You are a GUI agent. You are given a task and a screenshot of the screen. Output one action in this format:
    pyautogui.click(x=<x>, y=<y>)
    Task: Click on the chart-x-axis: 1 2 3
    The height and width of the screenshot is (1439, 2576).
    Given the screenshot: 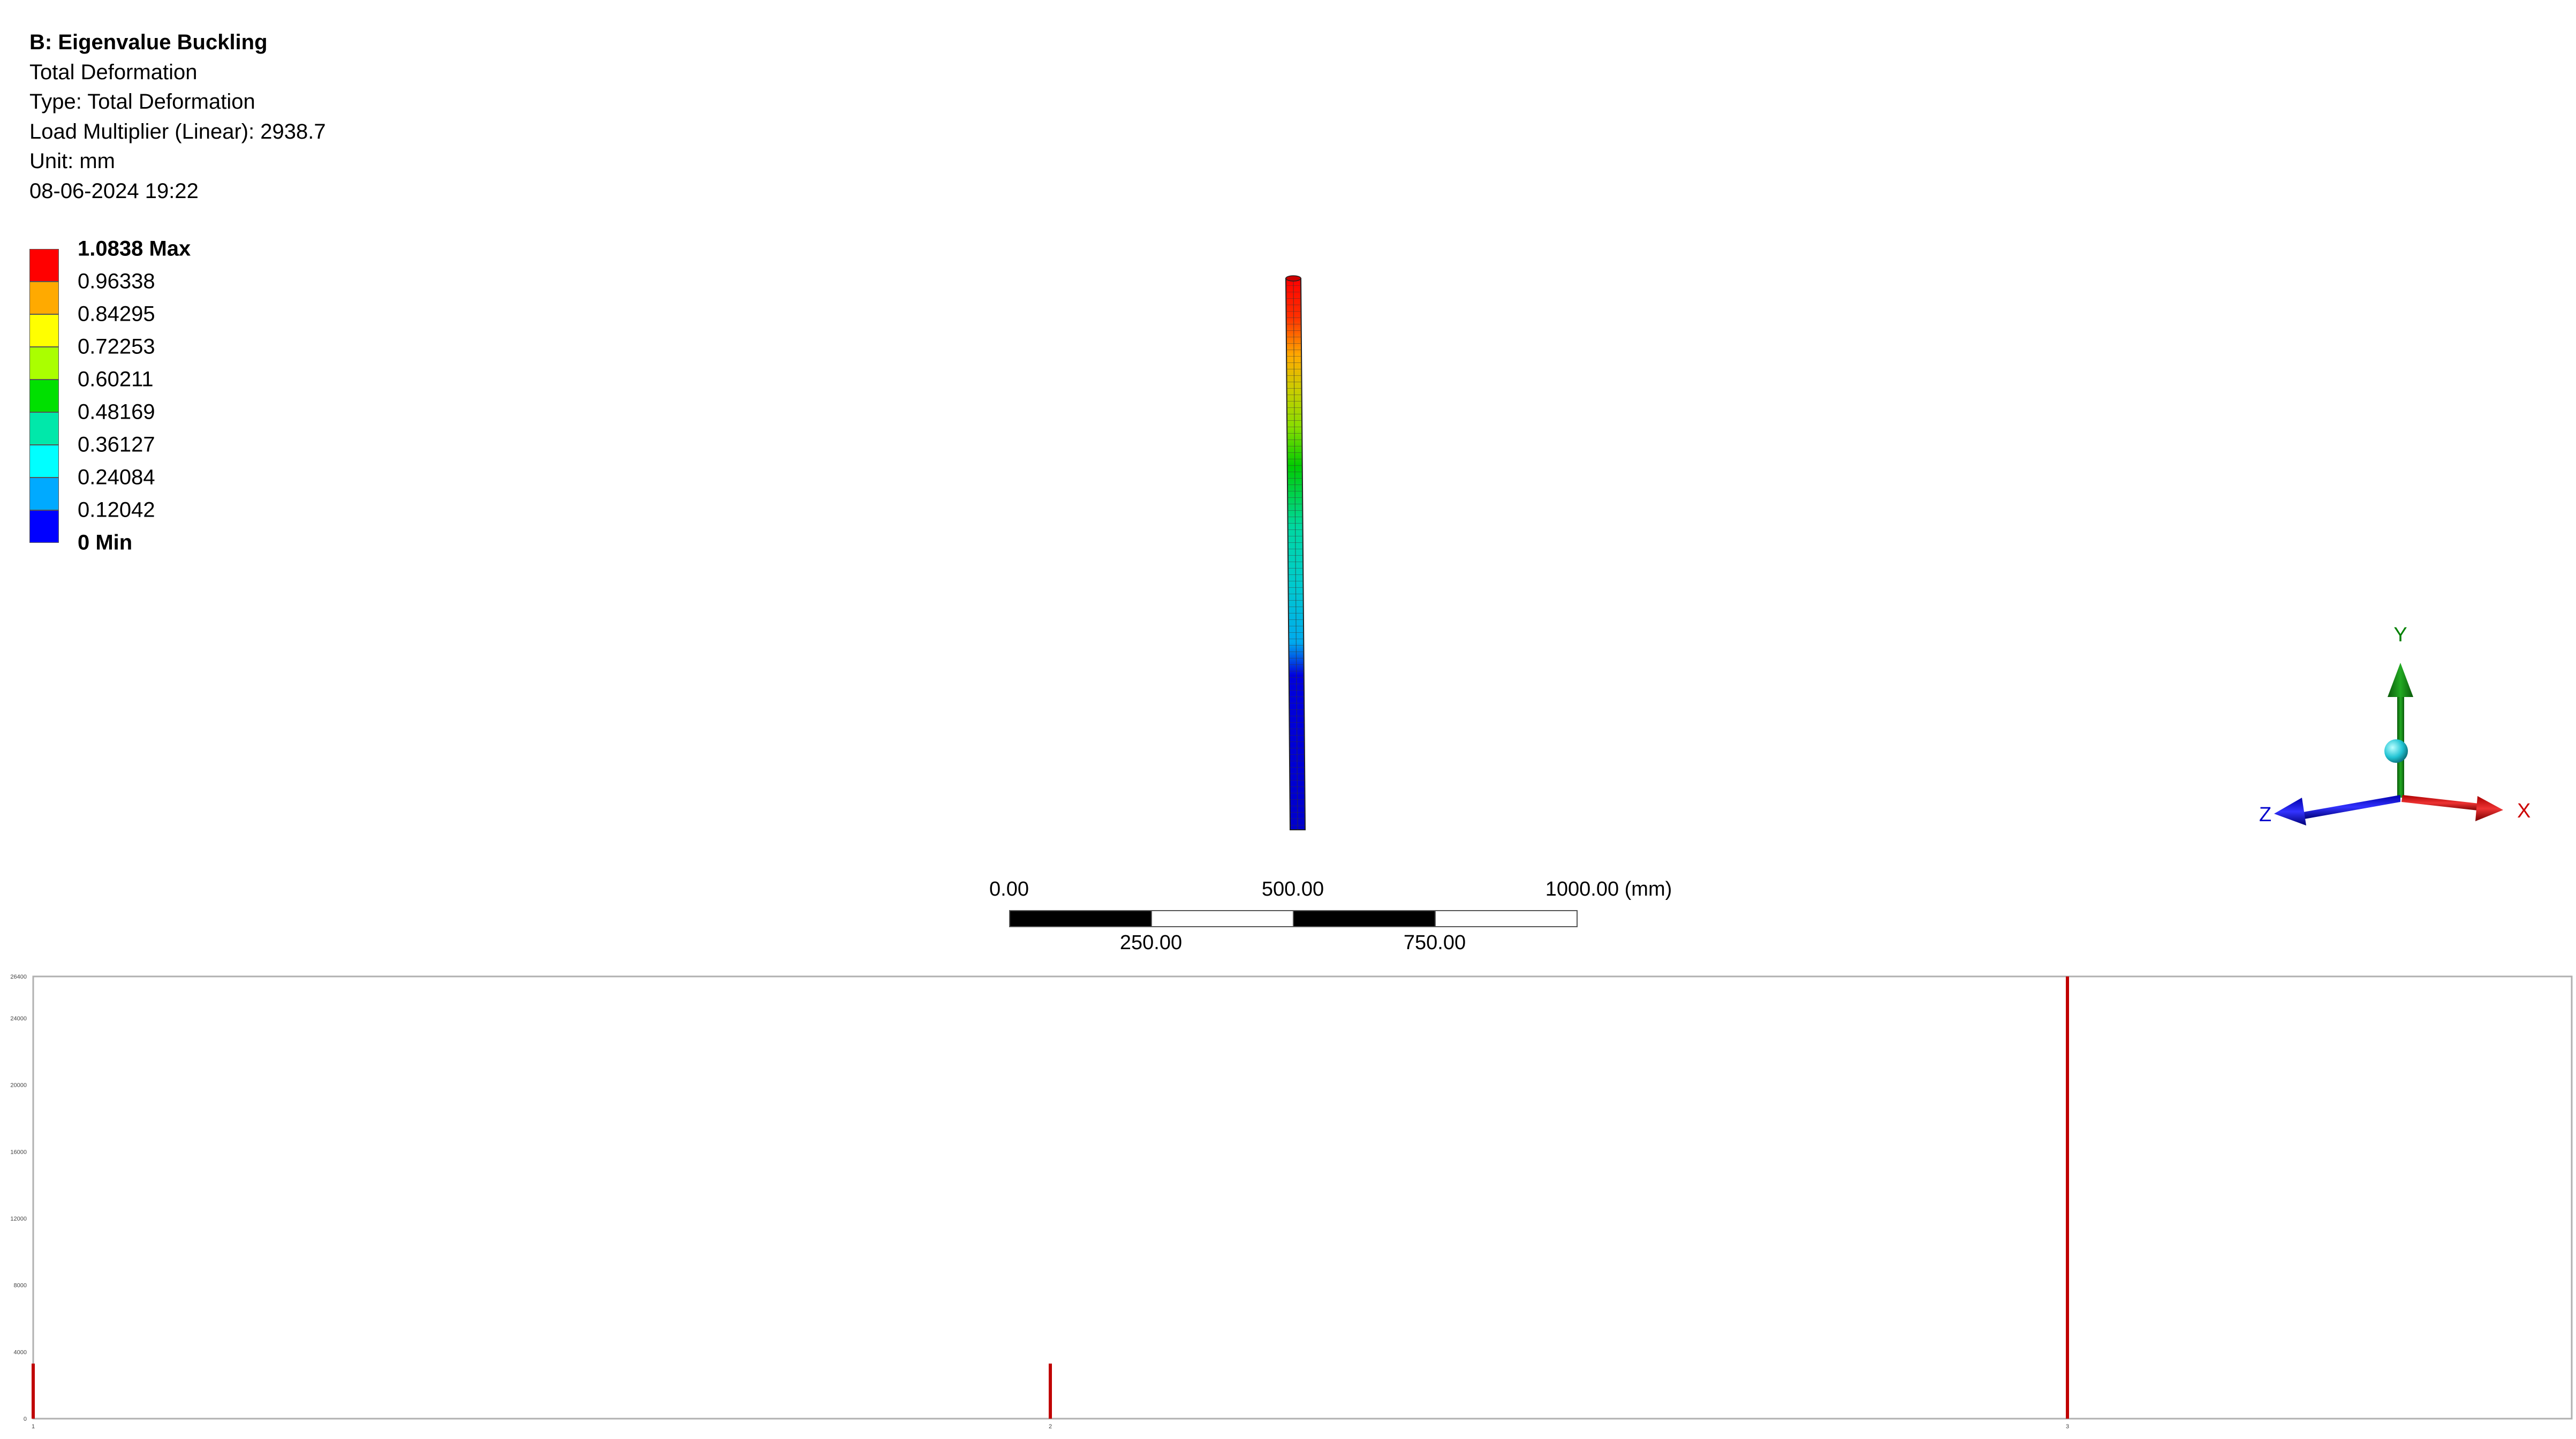 What is the action you would take?
    pyautogui.click(x=1050, y=1426)
    